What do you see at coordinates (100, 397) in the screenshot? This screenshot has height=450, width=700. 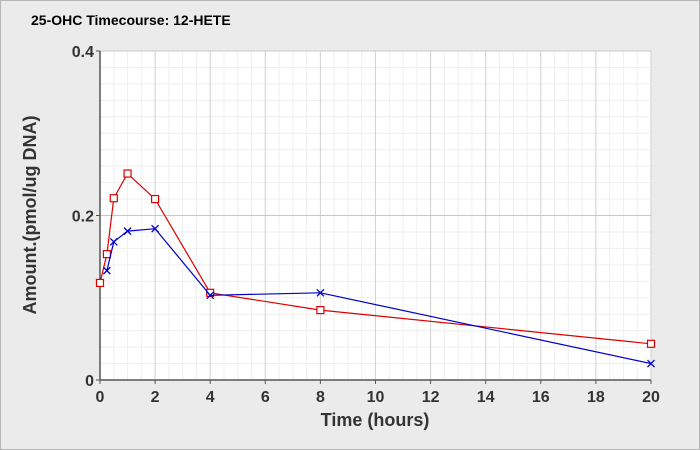 I see `x-tick-label: 0` at bounding box center [100, 397].